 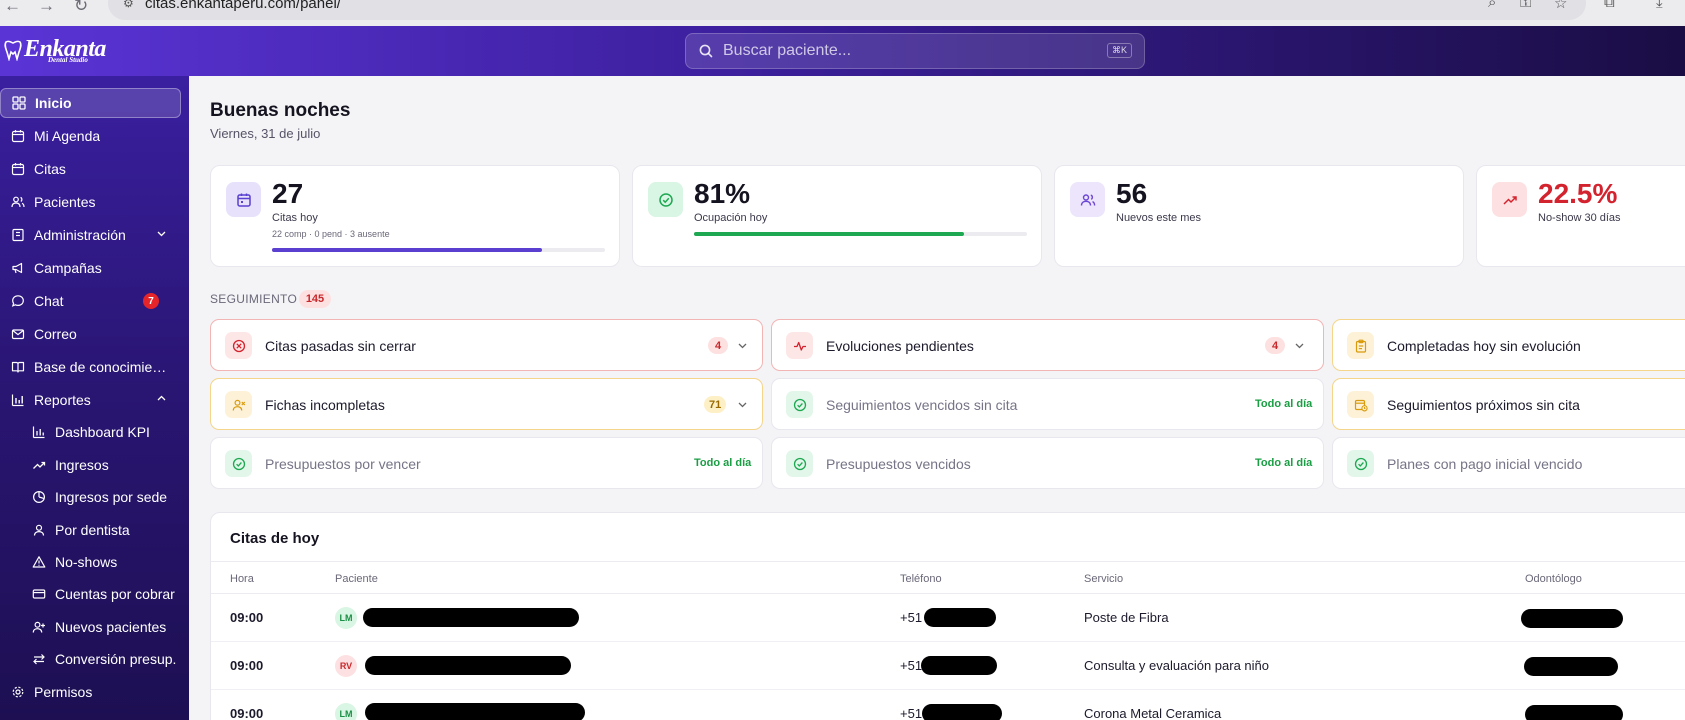 I want to click on redacted-odontologo, so click(x=1571, y=666).